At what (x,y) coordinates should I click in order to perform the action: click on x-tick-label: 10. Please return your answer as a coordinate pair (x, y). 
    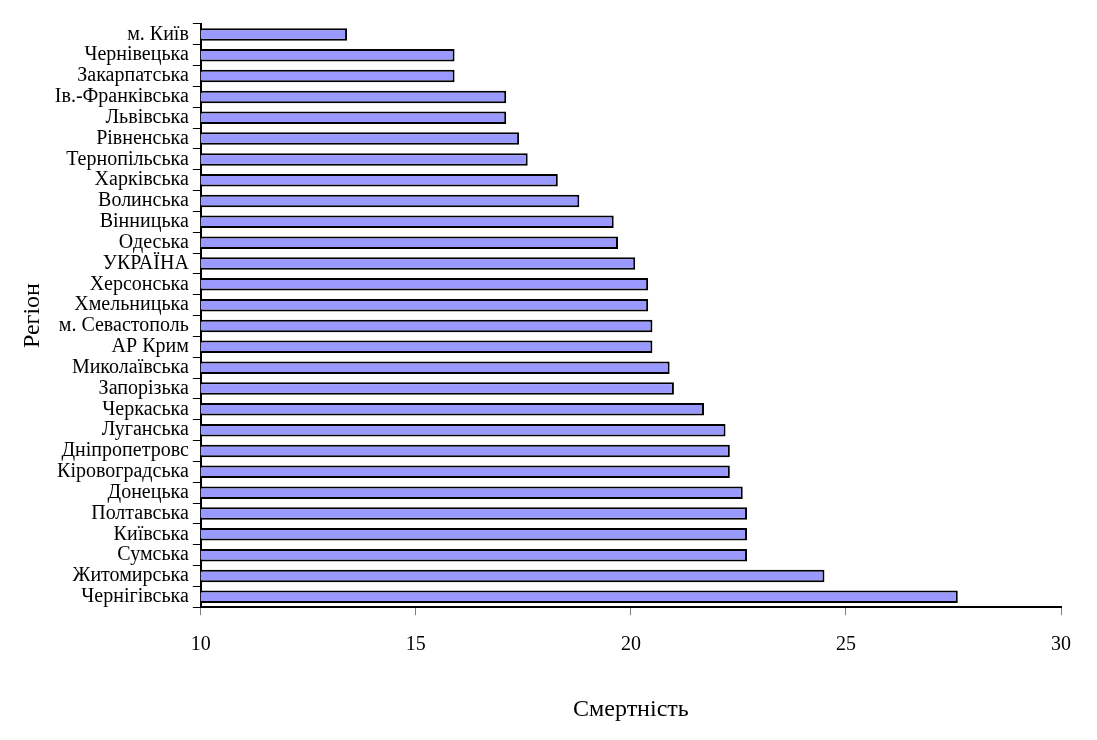
    Looking at the image, I should click on (200, 643).